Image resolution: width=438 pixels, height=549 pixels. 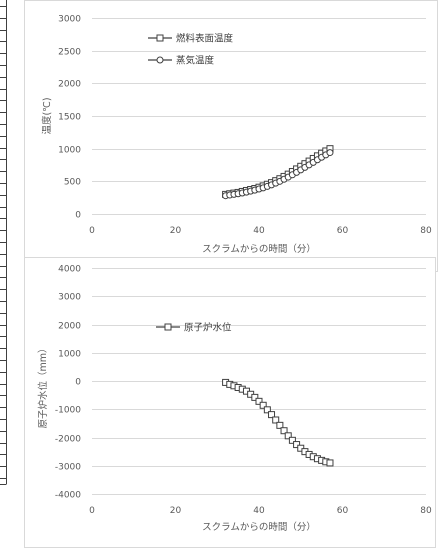 I want to click on water-level-chart-x-axis-title: スクラムからの時間（分）, so click(x=259, y=527).